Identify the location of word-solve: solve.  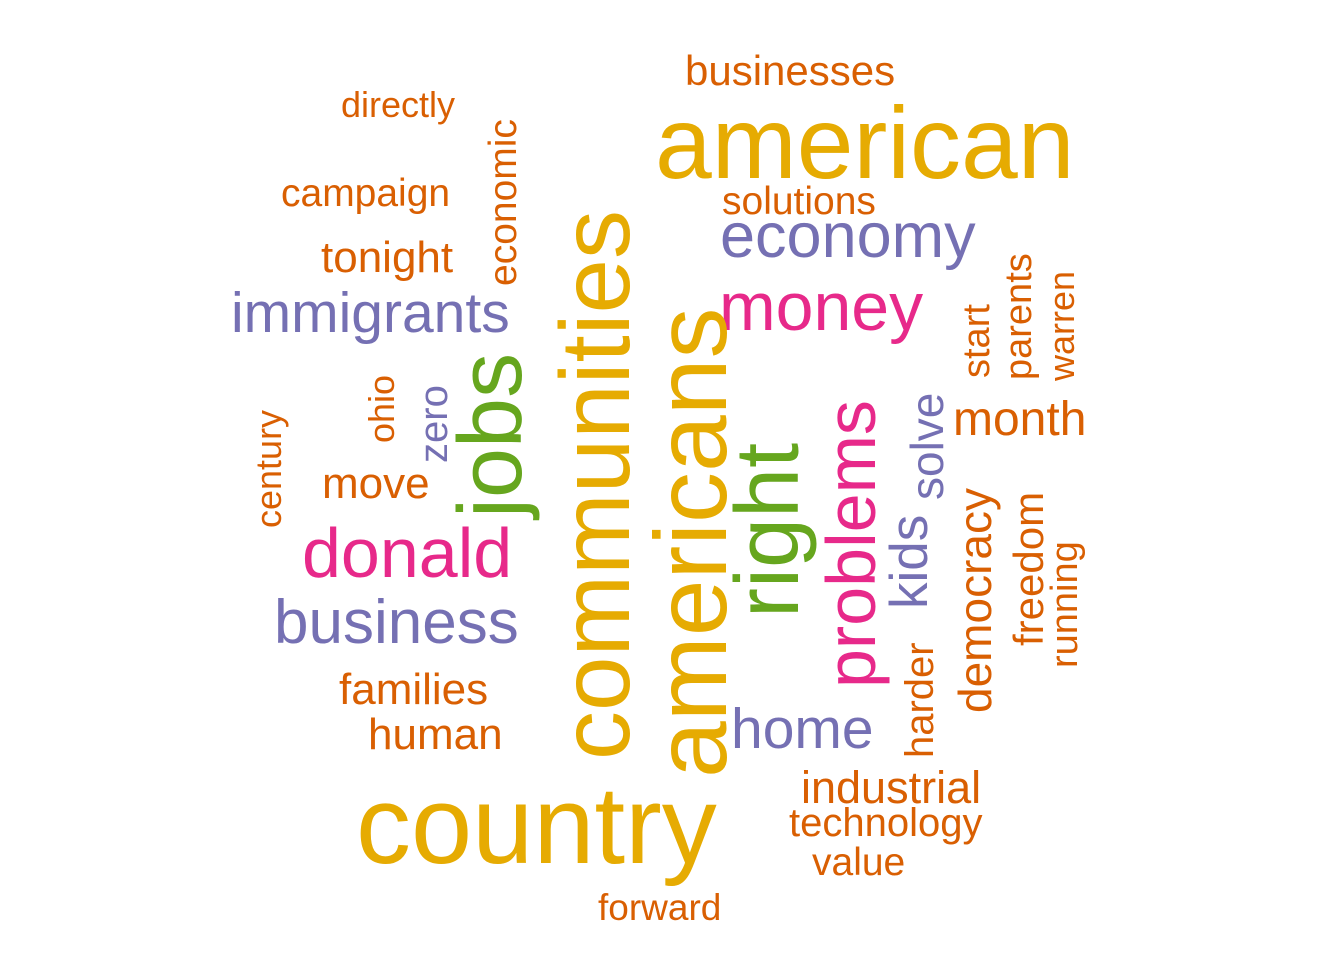
(927, 446).